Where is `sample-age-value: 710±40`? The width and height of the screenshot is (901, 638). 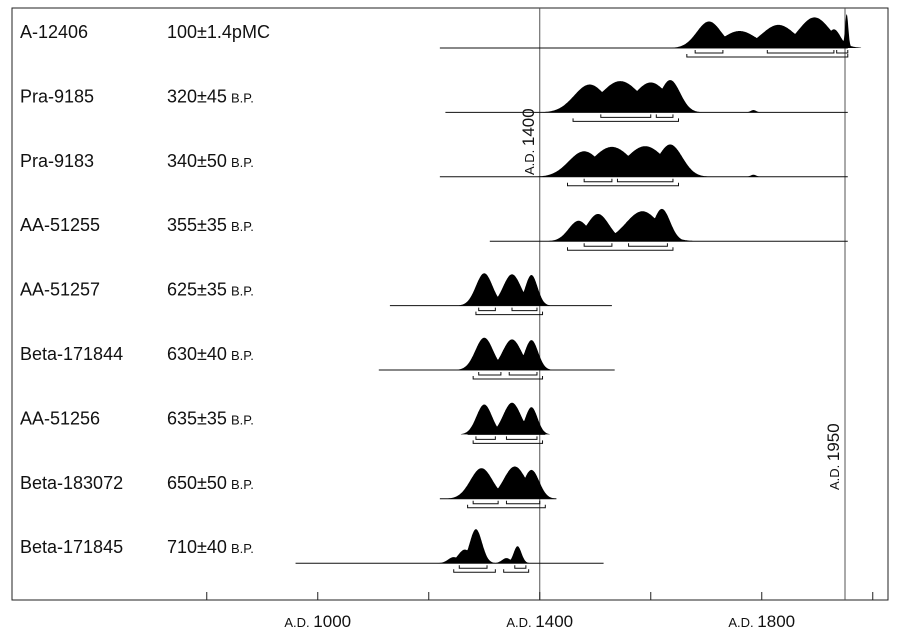
sample-age-value: 710±40 is located at coordinates (197, 547).